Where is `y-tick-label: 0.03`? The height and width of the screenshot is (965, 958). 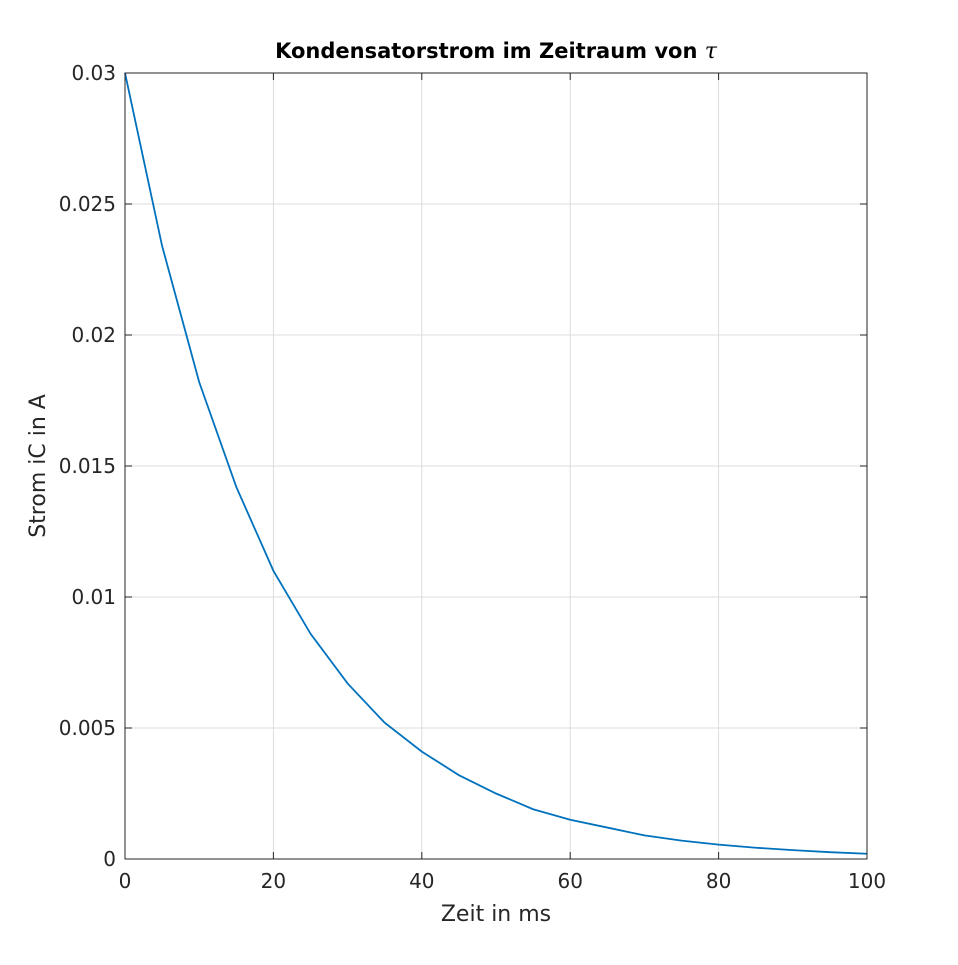
y-tick-label: 0.03 is located at coordinates (93, 73).